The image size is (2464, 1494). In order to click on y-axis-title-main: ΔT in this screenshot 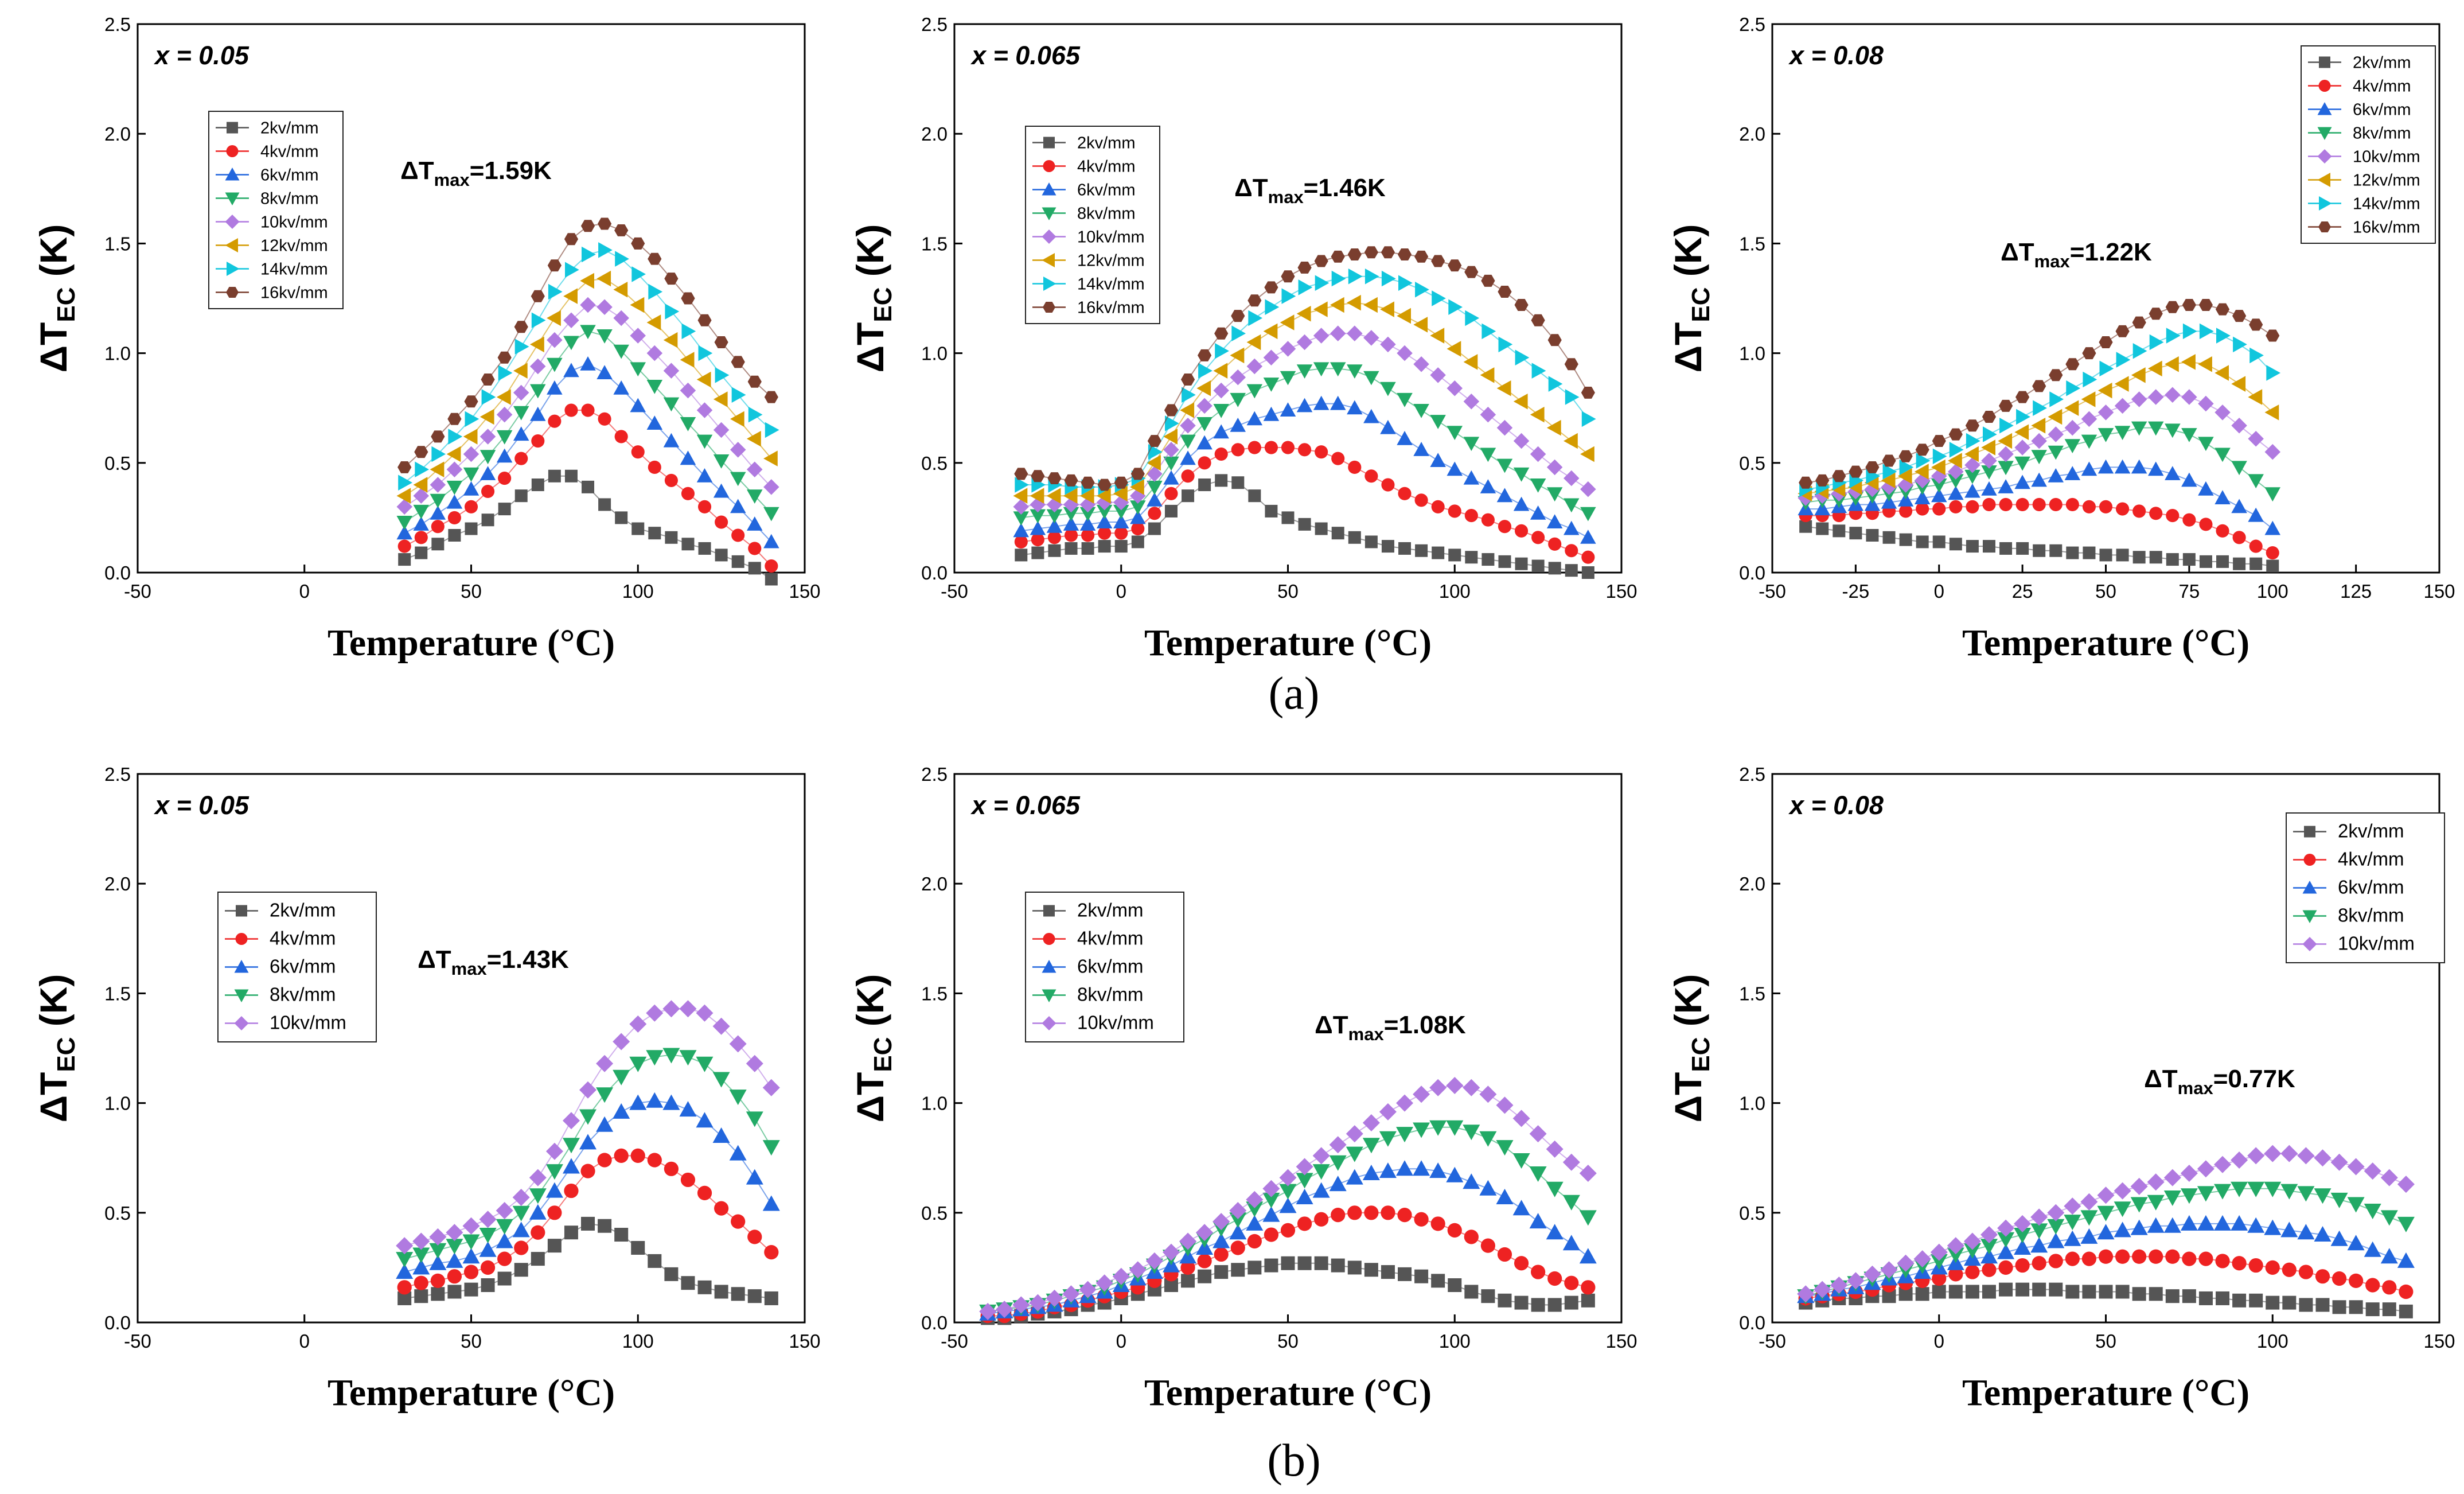, I will do `click(870, 1097)`.